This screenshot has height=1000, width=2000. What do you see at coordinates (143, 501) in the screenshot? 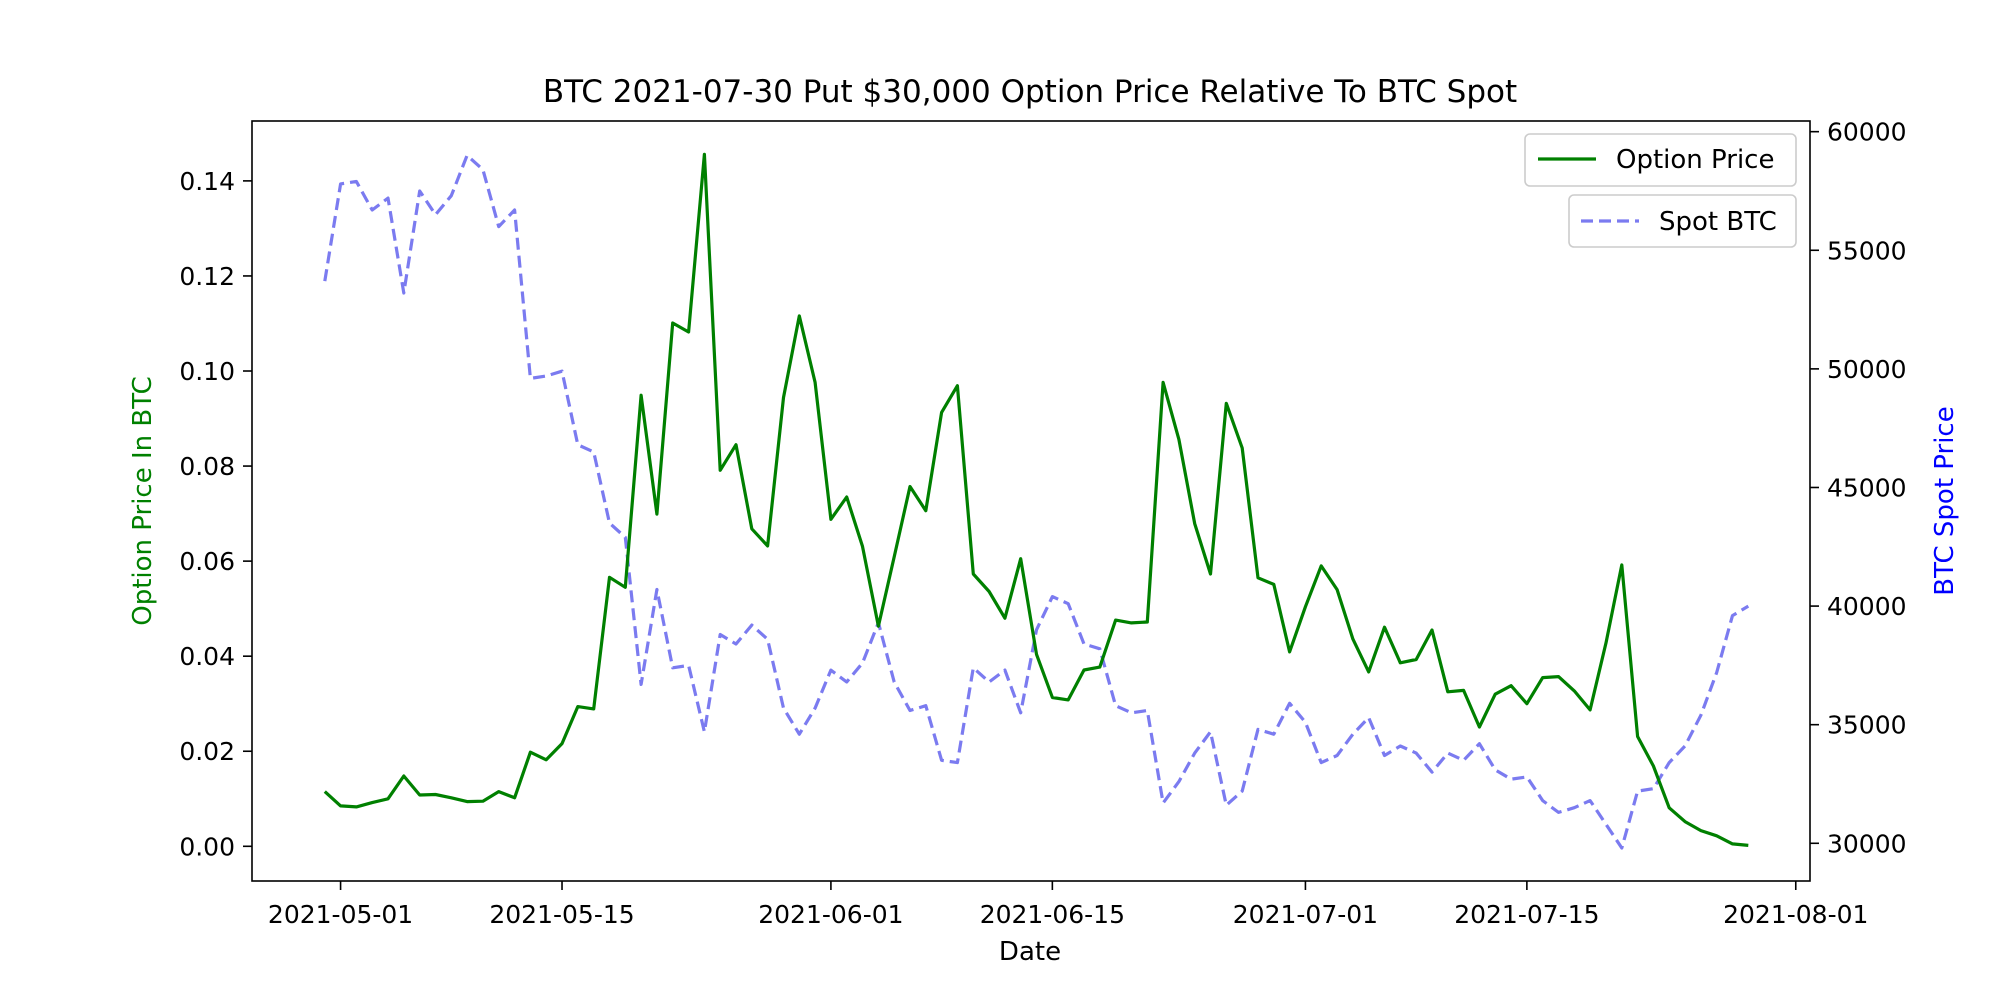
I see `y-axis-left-title: Option Price In BTC` at bounding box center [143, 501].